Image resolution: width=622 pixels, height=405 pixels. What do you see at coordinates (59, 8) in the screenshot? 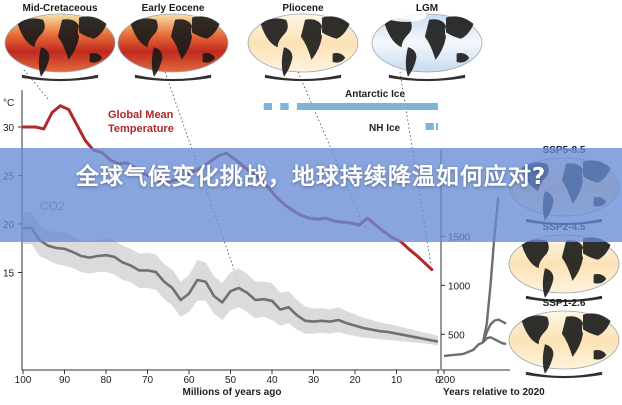
I see `map-label: Mid-Cretaceous` at bounding box center [59, 8].